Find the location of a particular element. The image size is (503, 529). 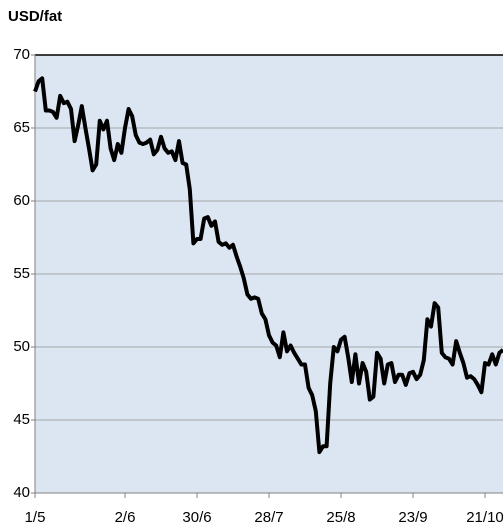

y-tick-label: 40 is located at coordinates (21, 492).